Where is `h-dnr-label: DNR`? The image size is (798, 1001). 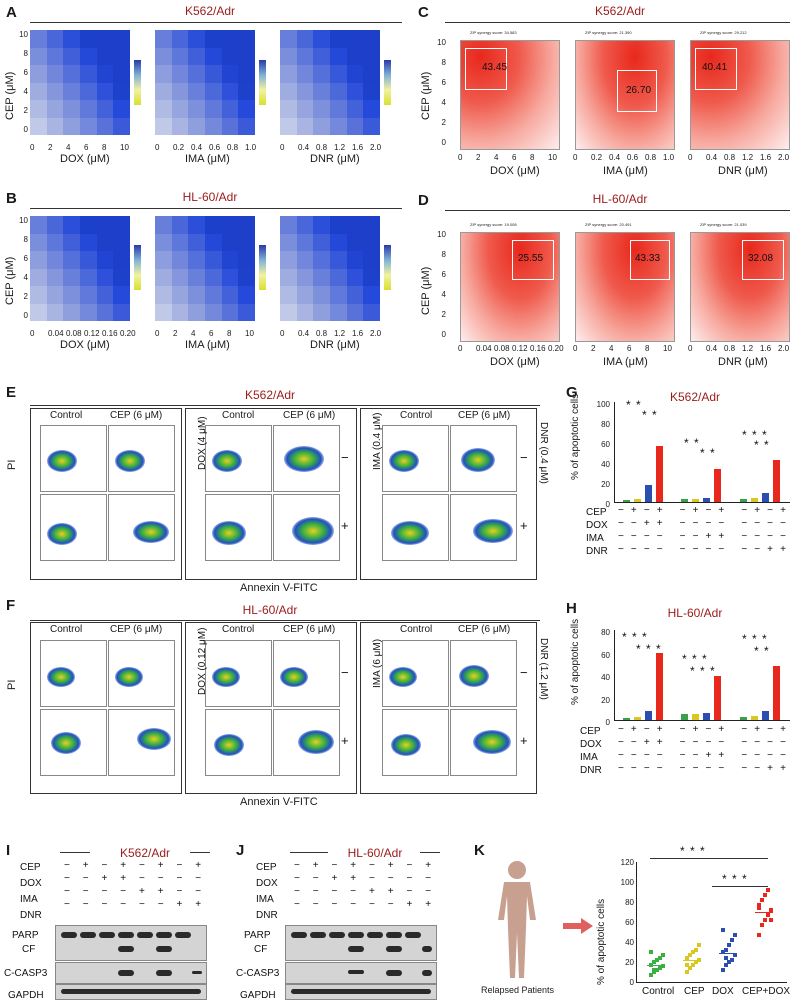 h-dnr-label: DNR is located at coordinates (591, 770).